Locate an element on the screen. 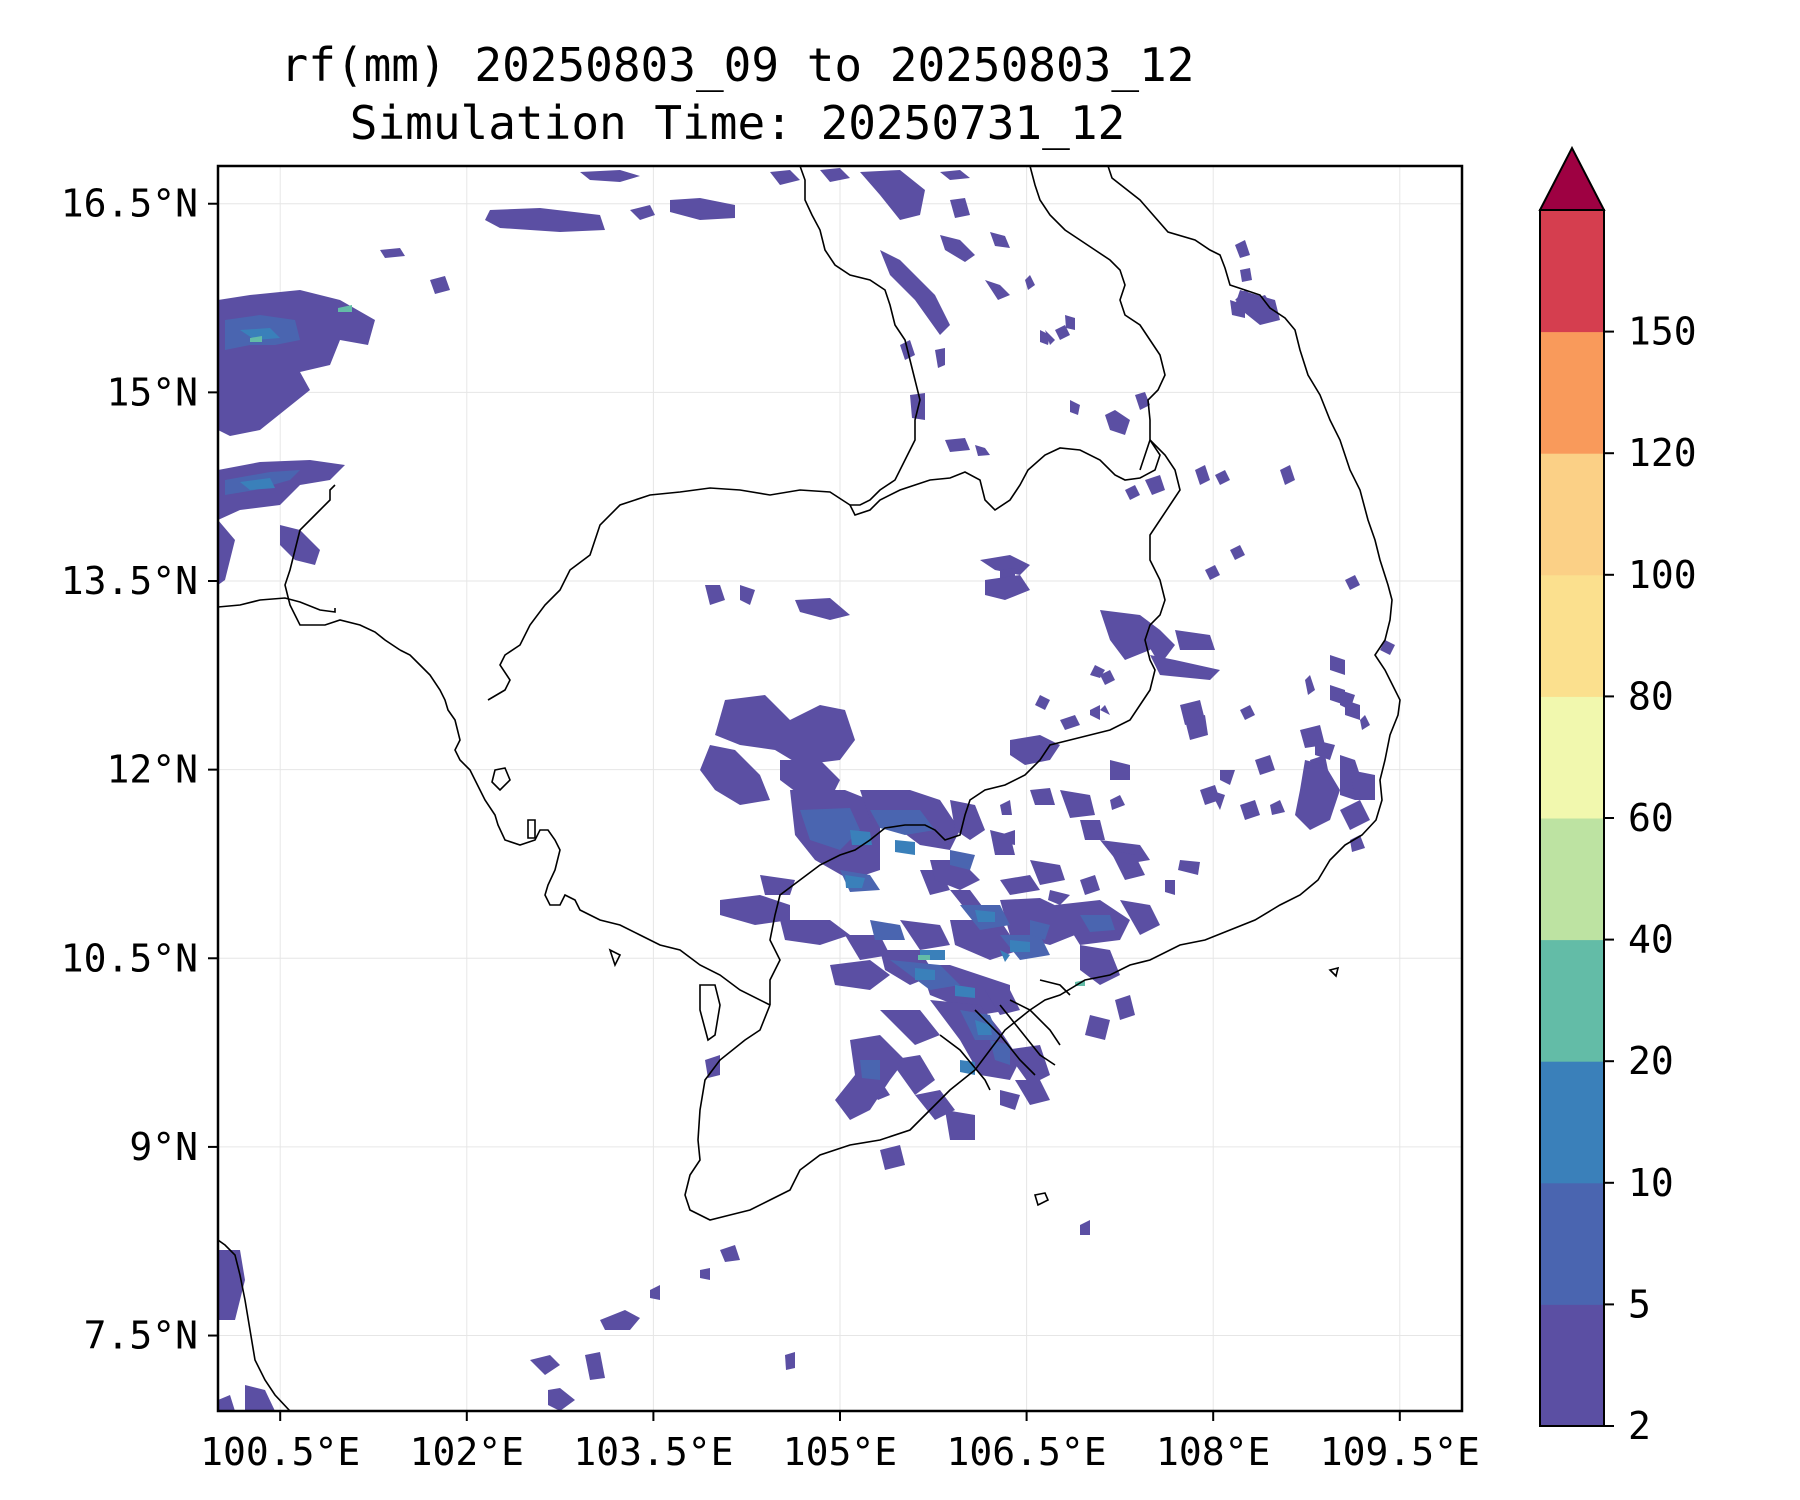 This screenshot has height=1500, width=1800. x-tick-label: 103.5°E is located at coordinates (653, 1452).